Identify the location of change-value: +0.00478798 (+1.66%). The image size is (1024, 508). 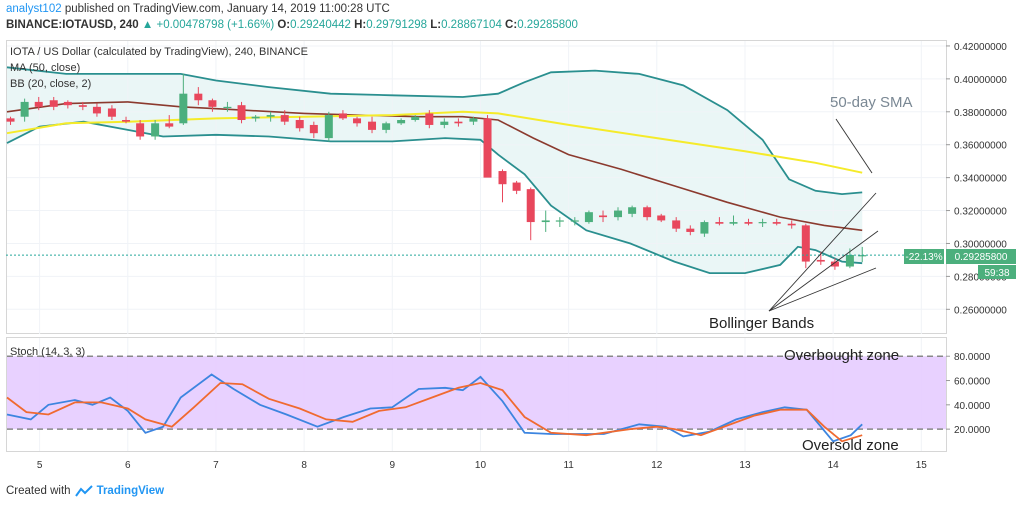
(215, 25).